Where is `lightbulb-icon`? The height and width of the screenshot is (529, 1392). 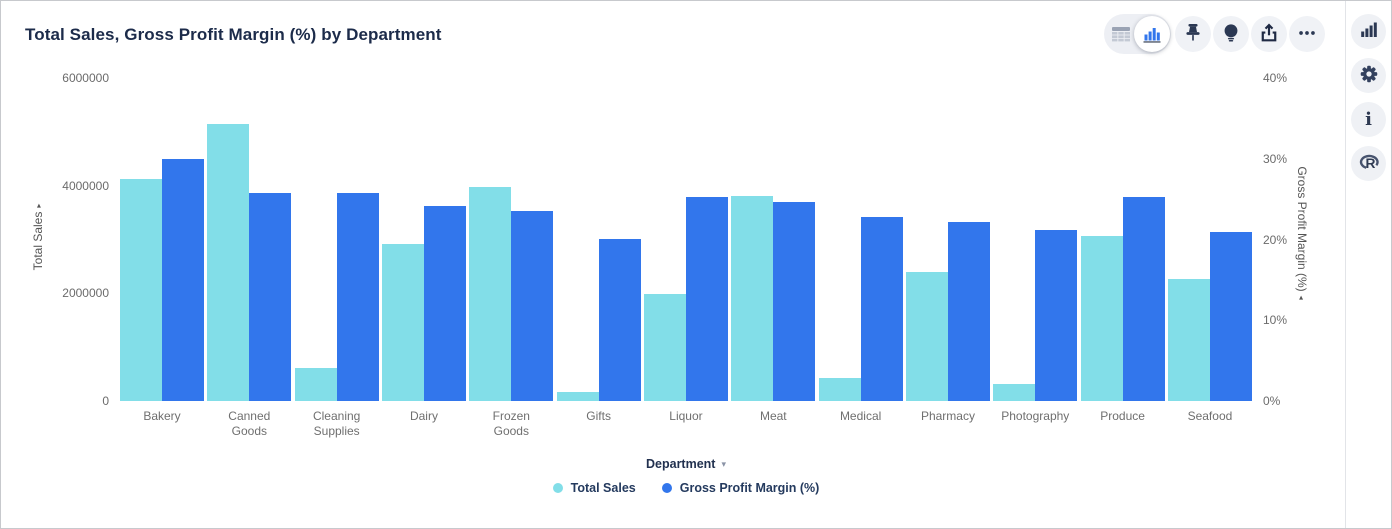 lightbulb-icon is located at coordinates (1231, 34).